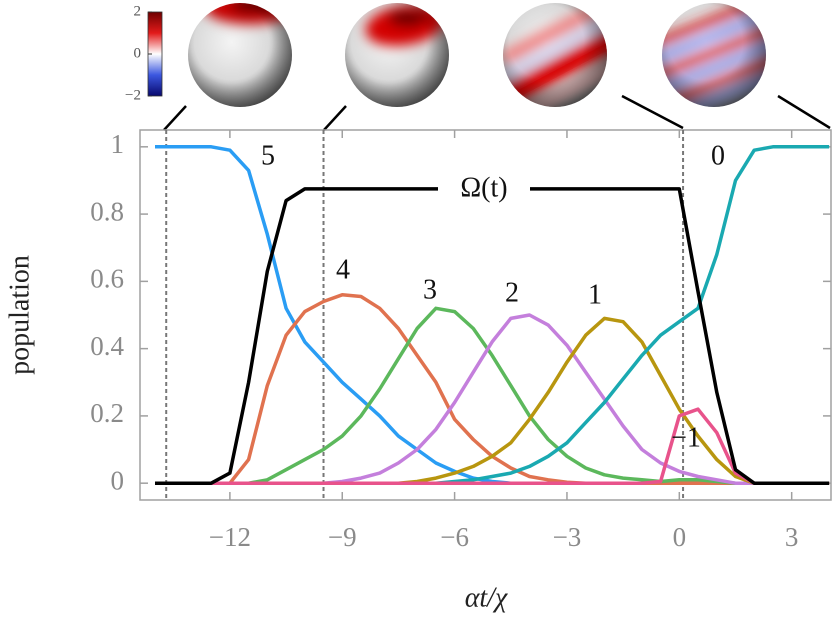 The height and width of the screenshot is (620, 832). I want to click on series-line, so click(492, 446).